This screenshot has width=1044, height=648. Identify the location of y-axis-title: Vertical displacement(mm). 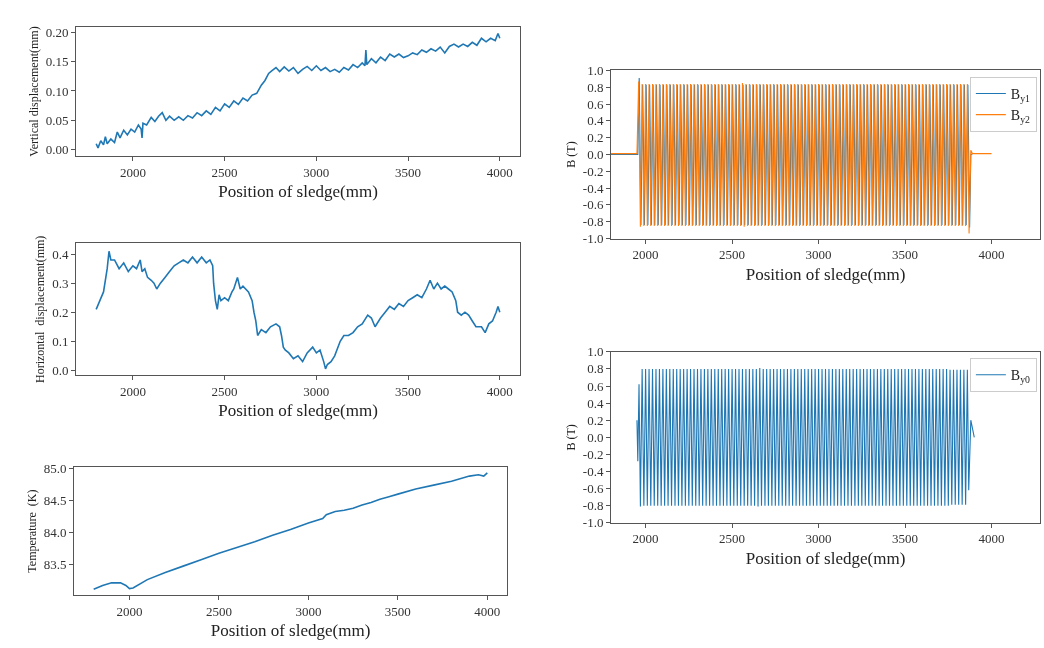
(33, 91).